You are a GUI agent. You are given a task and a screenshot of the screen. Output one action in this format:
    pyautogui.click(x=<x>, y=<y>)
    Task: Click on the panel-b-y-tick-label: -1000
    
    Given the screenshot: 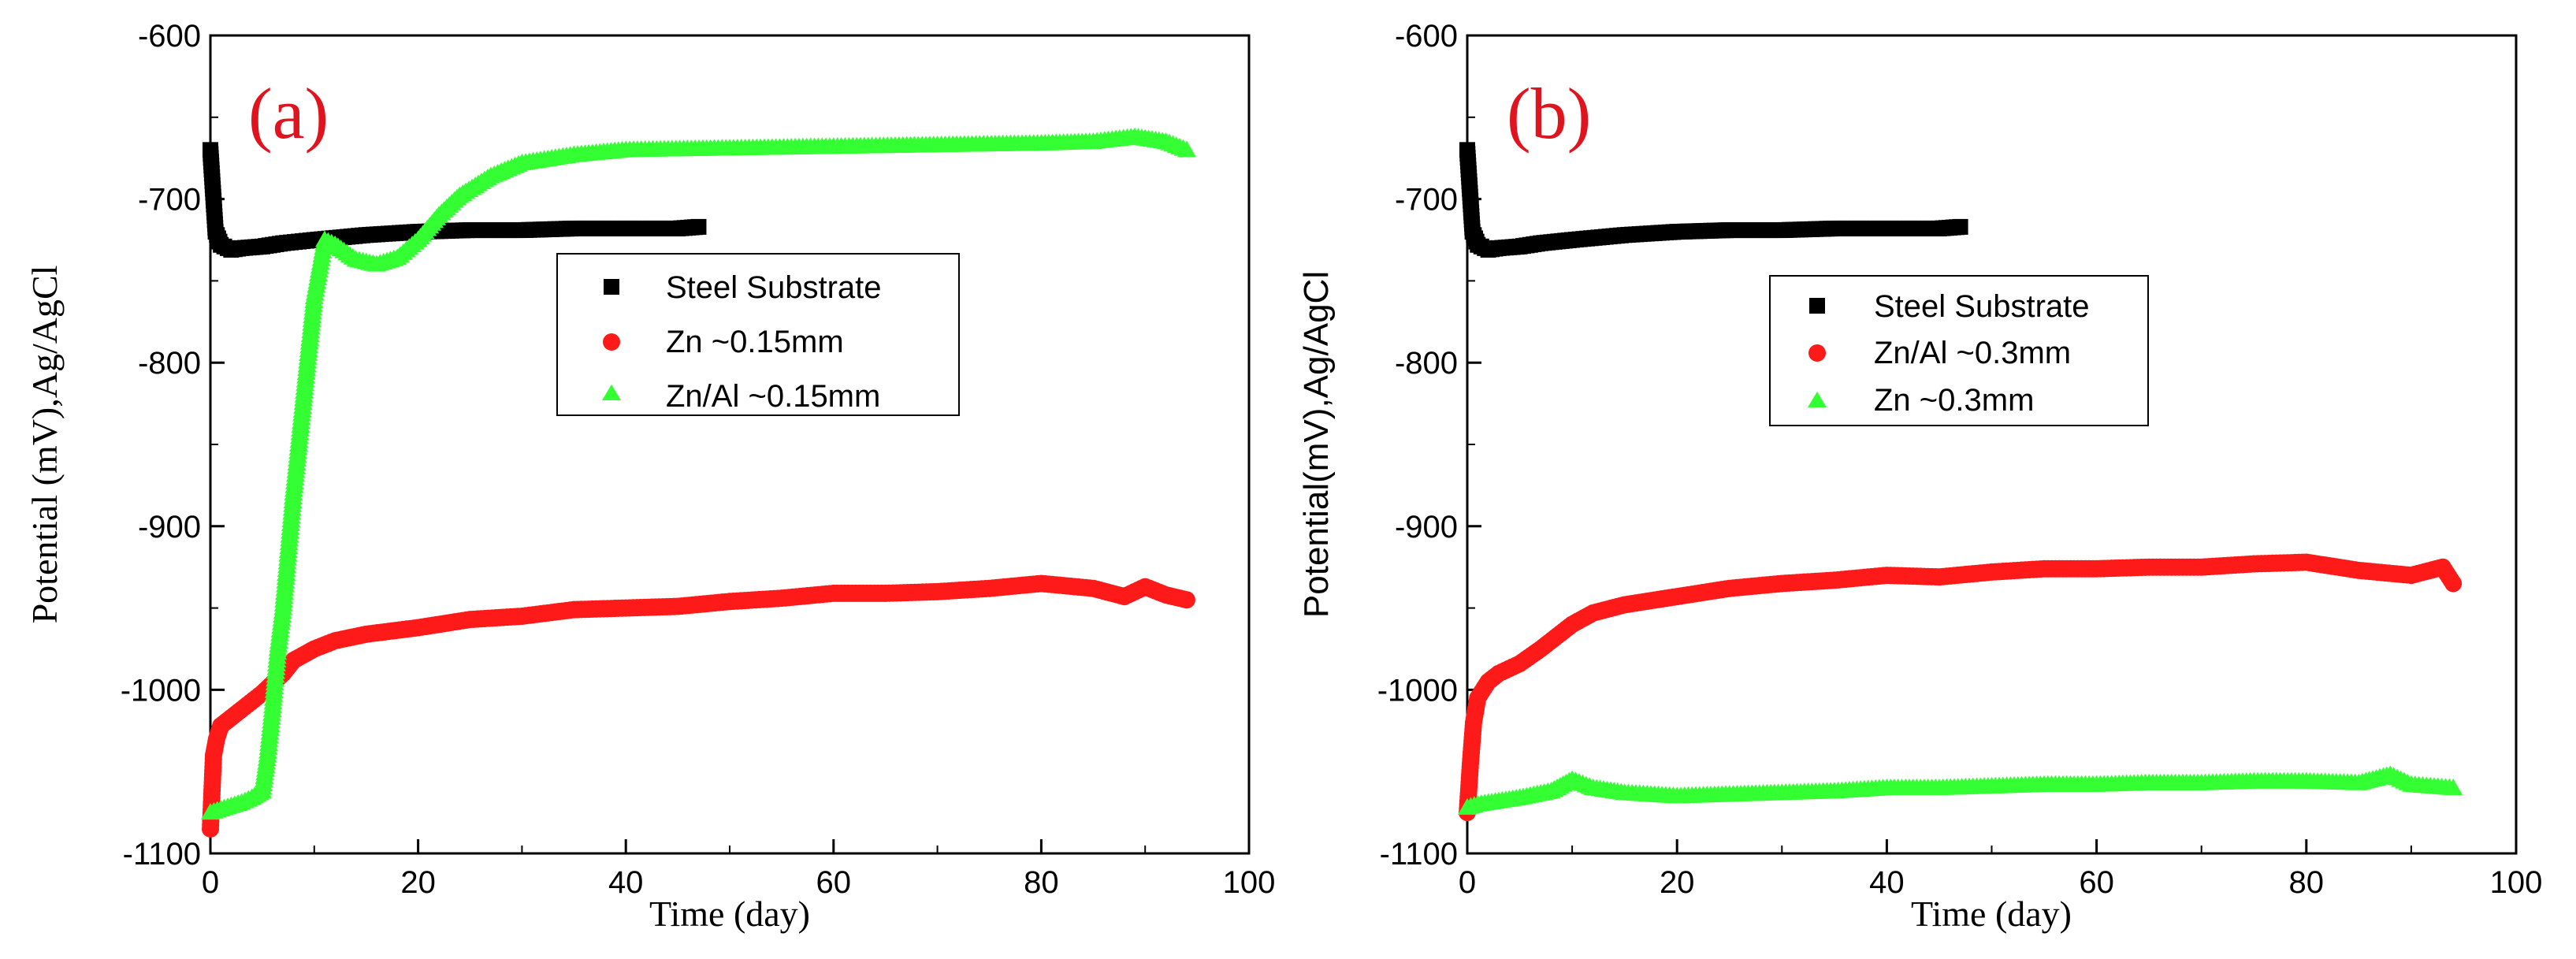 What is the action you would take?
    pyautogui.click(x=1417, y=690)
    